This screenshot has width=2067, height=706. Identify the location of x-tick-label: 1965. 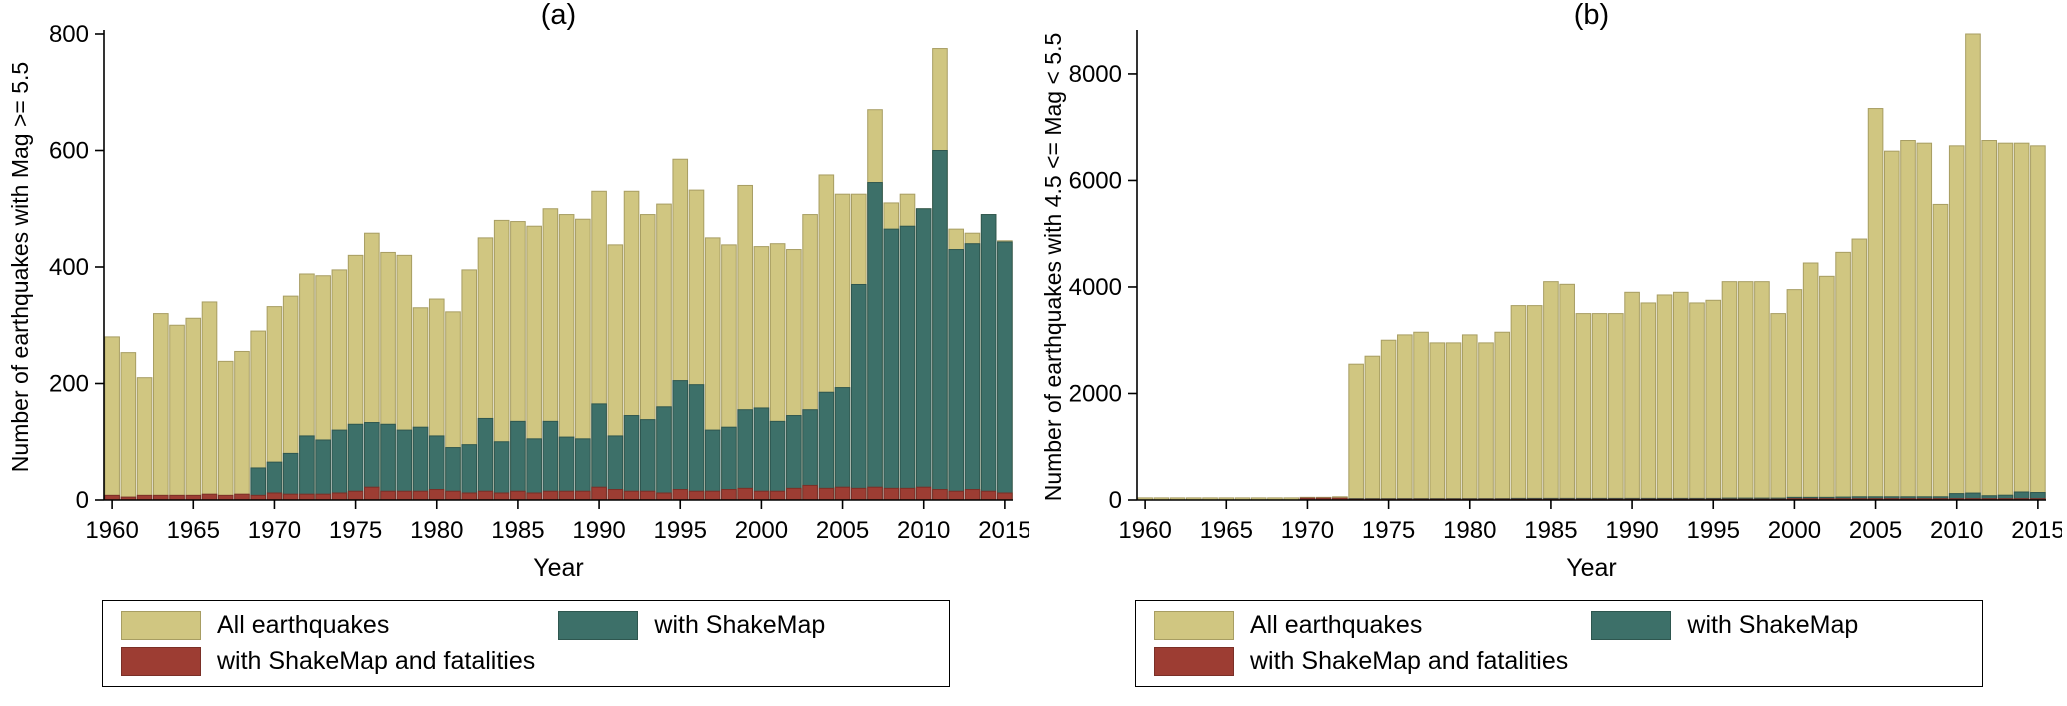
(193, 530).